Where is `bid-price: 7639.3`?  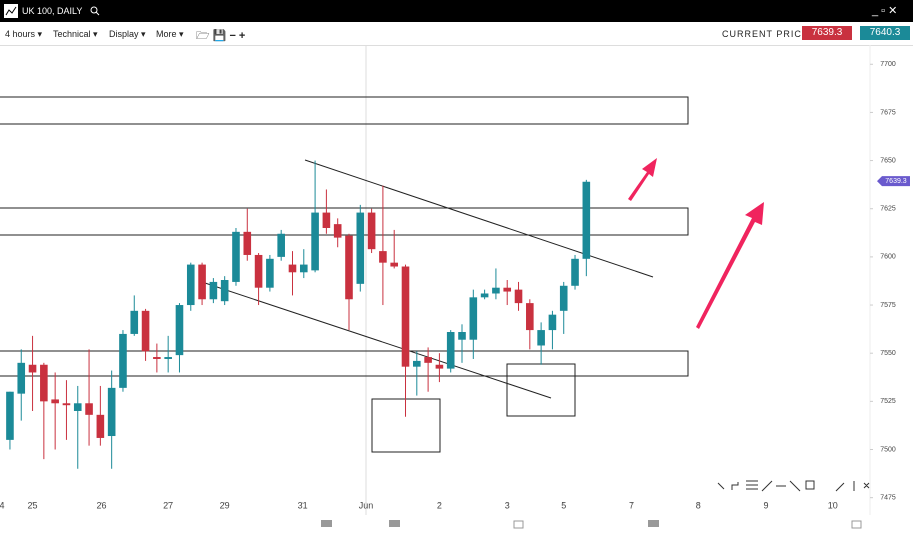 bid-price: 7639.3 is located at coordinates (827, 33).